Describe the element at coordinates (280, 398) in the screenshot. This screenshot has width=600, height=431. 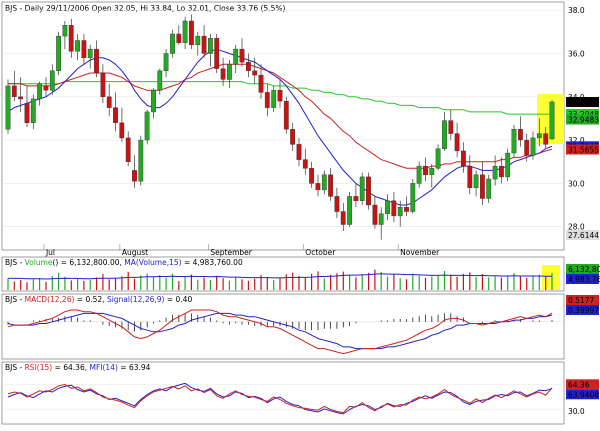
I see `rsi-line` at that location.